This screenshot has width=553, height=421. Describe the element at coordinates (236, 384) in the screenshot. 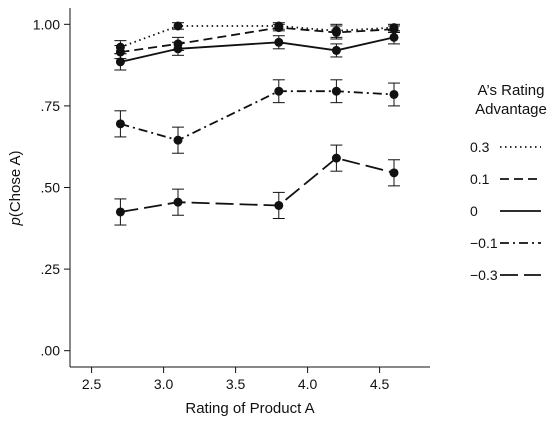

I see `x-tick-label: 3.5` at that location.